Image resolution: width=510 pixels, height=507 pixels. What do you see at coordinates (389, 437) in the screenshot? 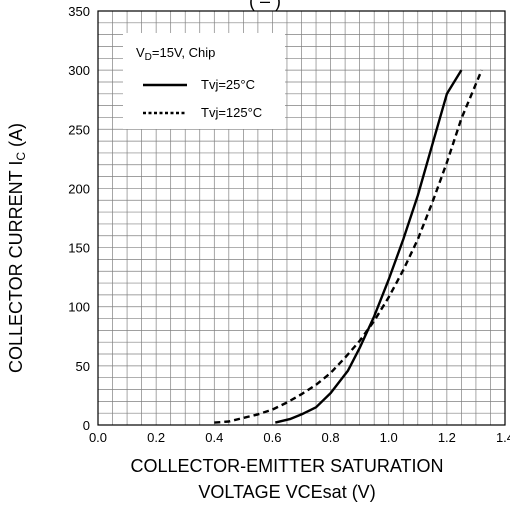
I see `x-tick-label: 1.0` at bounding box center [389, 437].